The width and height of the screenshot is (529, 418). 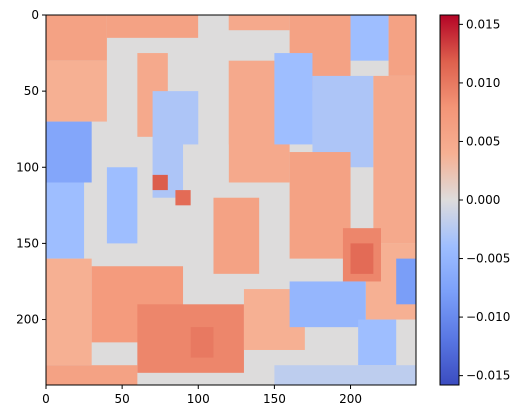 What do you see at coordinates (27, 167) in the screenshot?
I see `y-tick-label: 100` at bounding box center [27, 167].